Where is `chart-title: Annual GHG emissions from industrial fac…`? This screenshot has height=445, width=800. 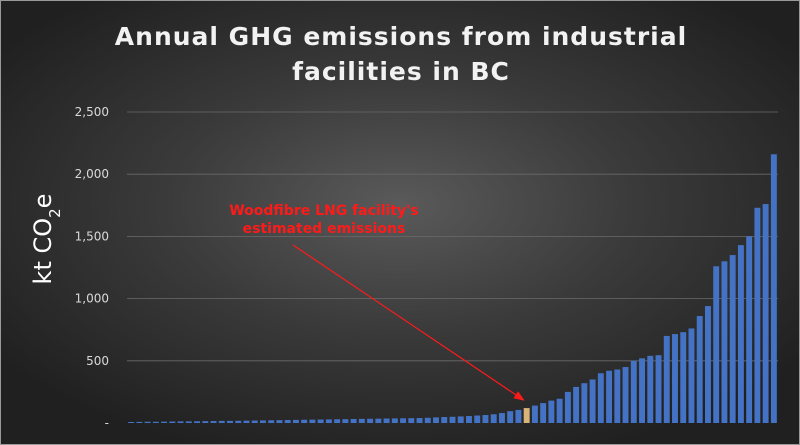 chart-title: Annual GHG emissions from industrial fac… is located at coordinates (401, 54).